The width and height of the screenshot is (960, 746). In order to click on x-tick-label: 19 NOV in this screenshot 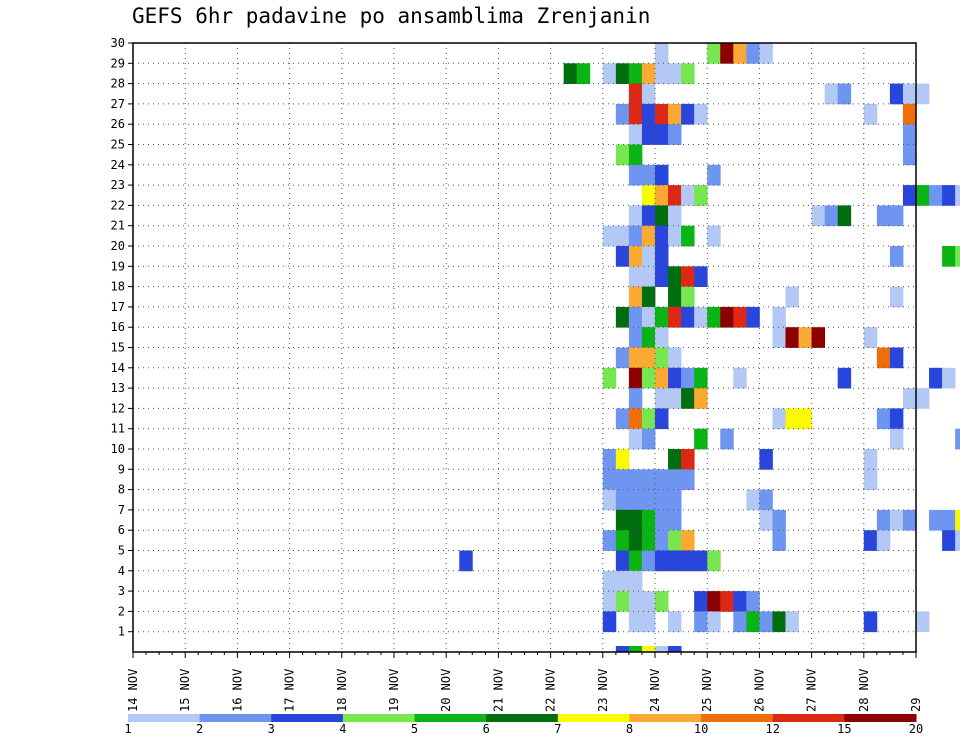, I will do `click(394, 690)`.